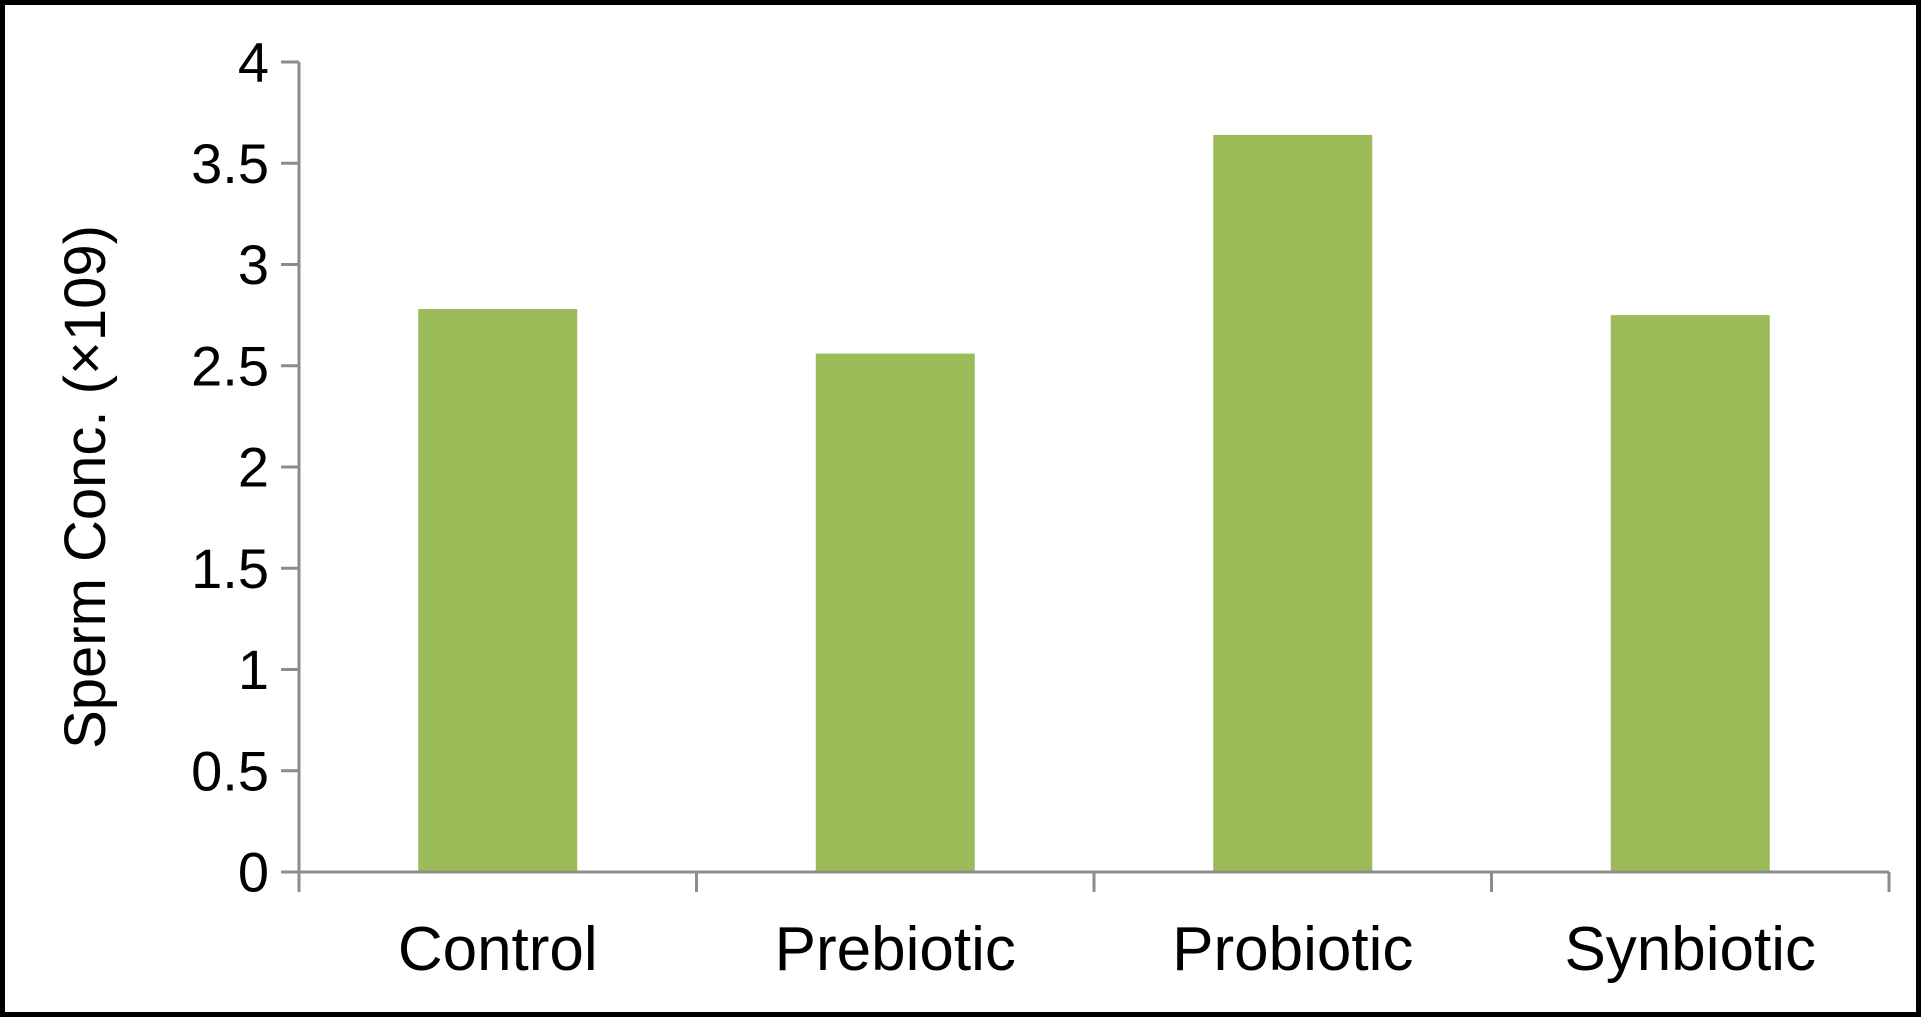  What do you see at coordinates (1293, 503) in the screenshot?
I see `bar-probiotic` at bounding box center [1293, 503].